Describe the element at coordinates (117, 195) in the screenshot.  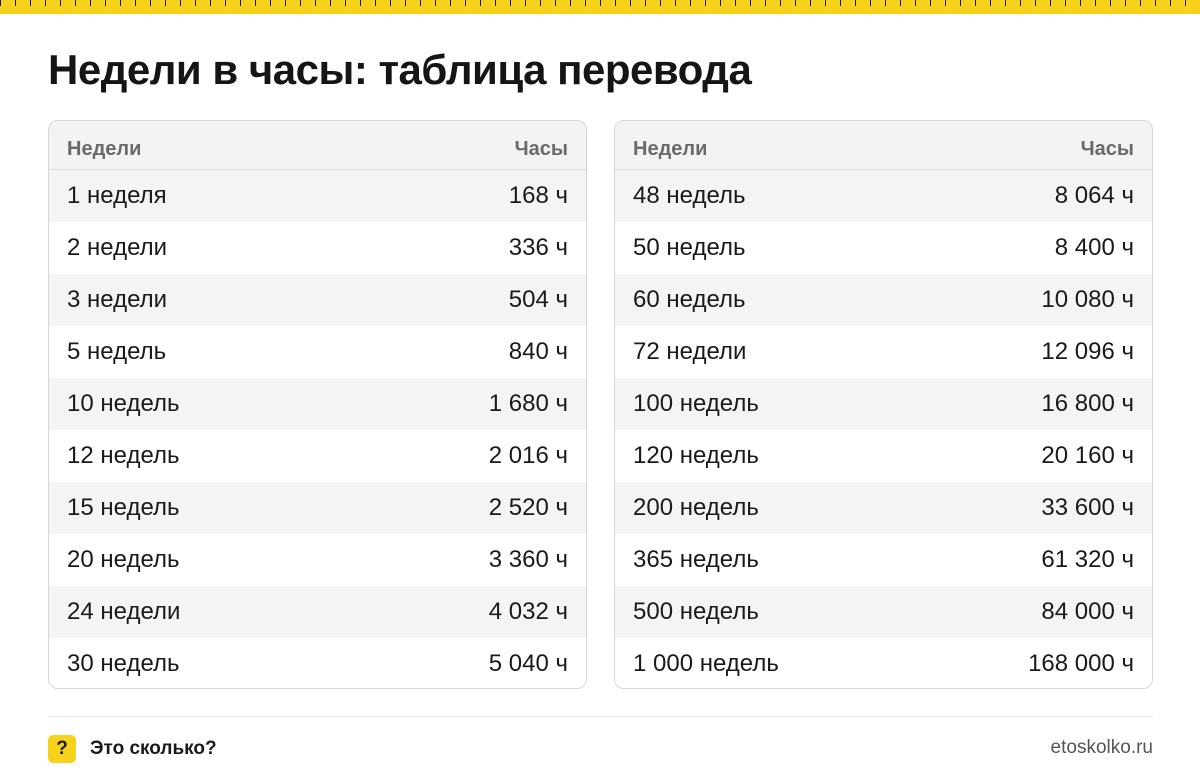
I see `cell-weeks: 1 неделя` at that location.